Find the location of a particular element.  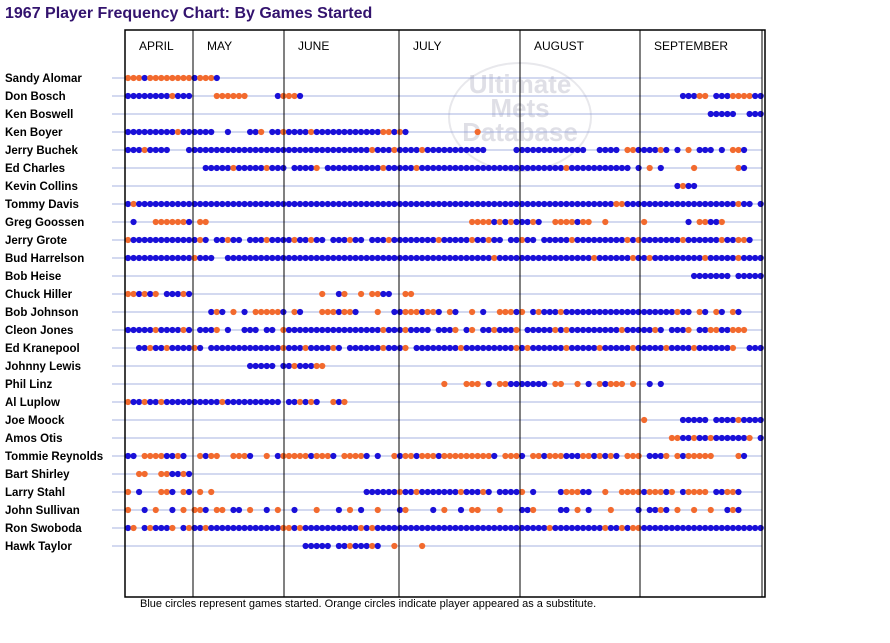

player-name: Ken Boyer is located at coordinates (34, 133).